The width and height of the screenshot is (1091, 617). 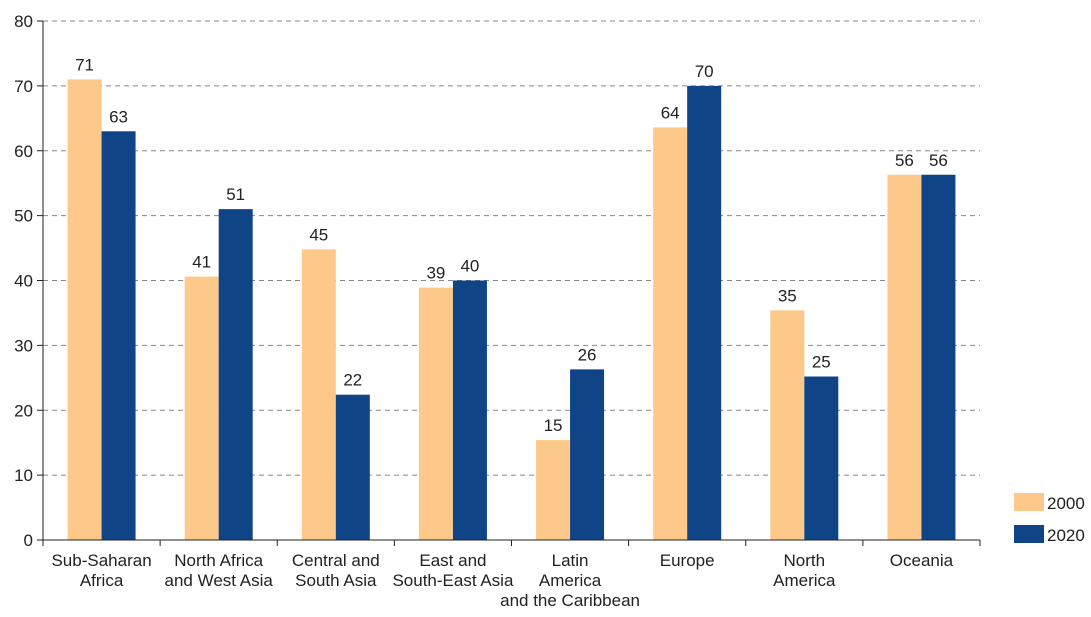 I want to click on legend-swatch-2020, so click(x=1029, y=534).